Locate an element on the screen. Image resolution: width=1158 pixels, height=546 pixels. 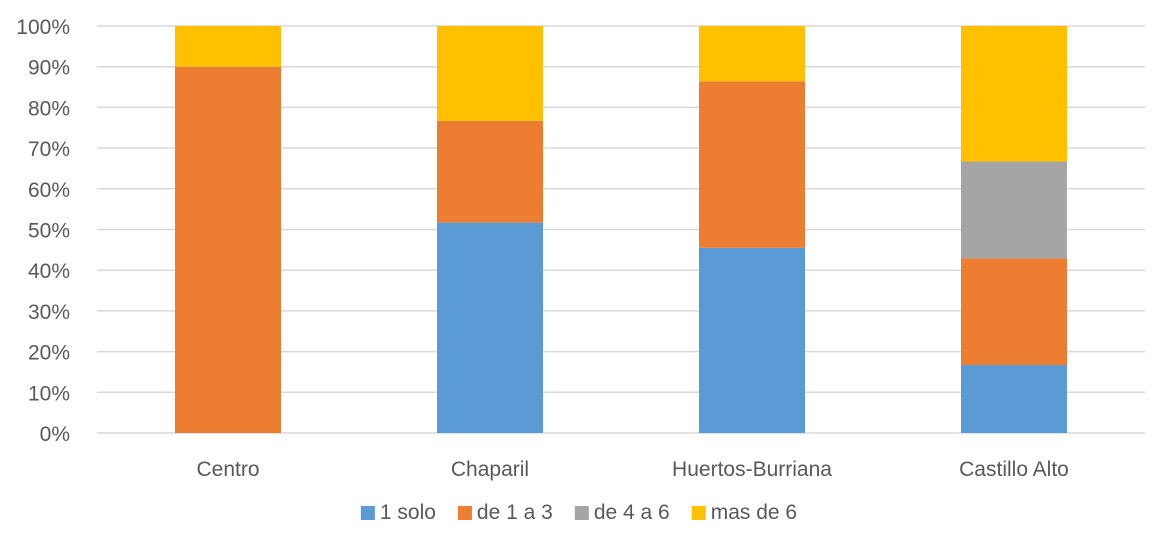
y-tick-label: 80% is located at coordinates (49, 108).